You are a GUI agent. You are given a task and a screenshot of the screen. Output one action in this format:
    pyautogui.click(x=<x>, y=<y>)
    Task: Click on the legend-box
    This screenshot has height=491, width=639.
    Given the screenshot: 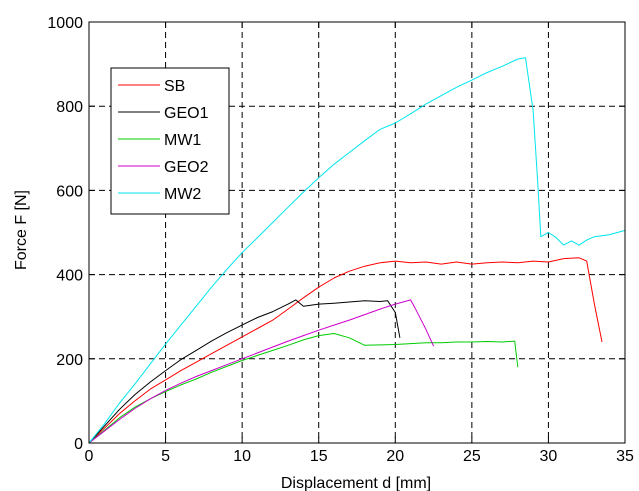 What is the action you would take?
    pyautogui.click(x=170, y=141)
    